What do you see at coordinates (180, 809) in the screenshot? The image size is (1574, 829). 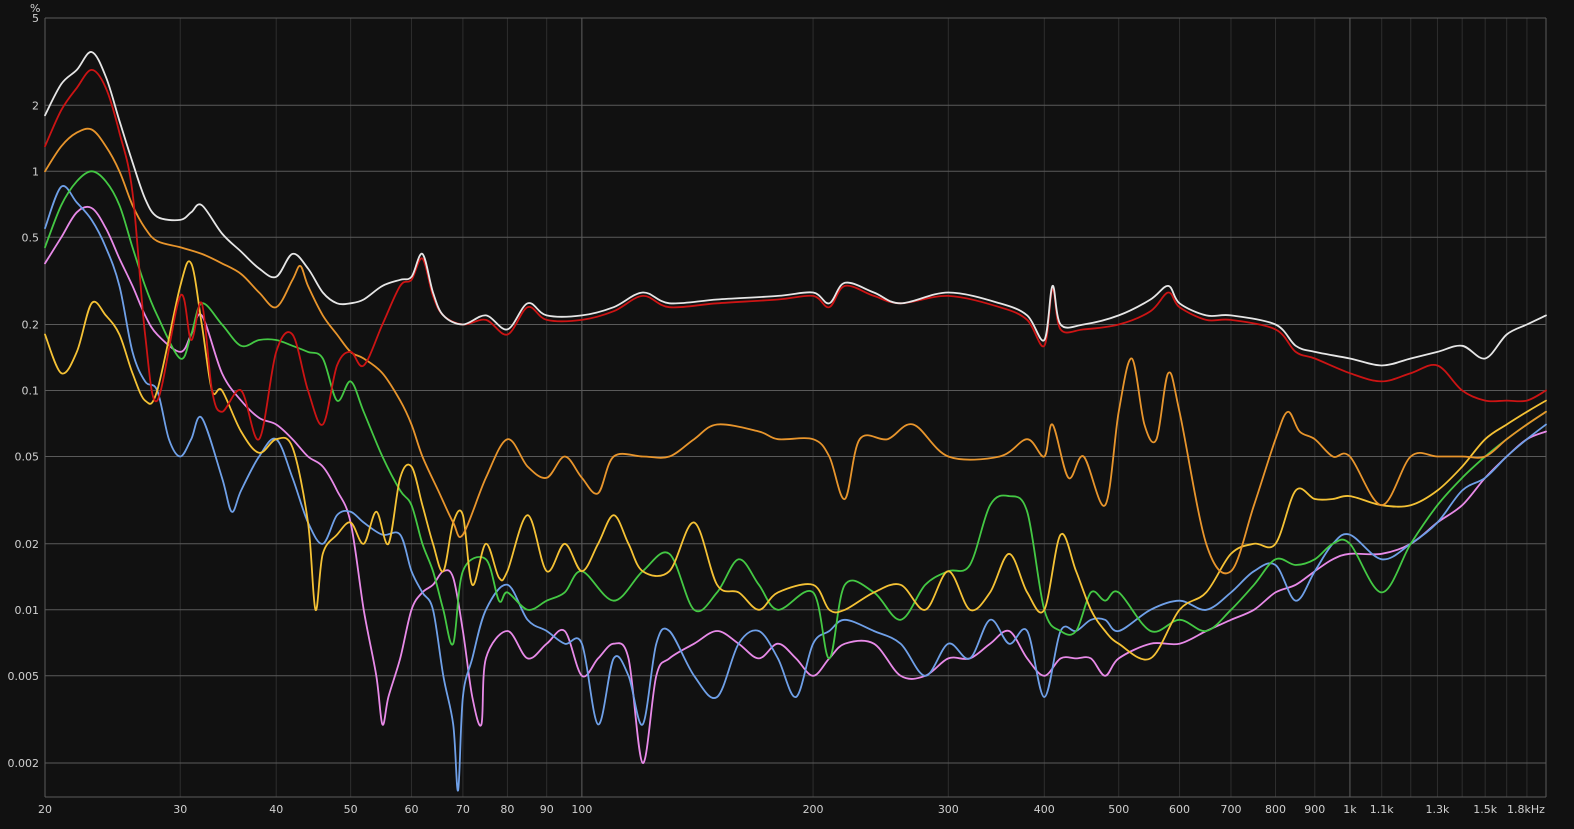 I see `x-tick-label: 30` at bounding box center [180, 809].